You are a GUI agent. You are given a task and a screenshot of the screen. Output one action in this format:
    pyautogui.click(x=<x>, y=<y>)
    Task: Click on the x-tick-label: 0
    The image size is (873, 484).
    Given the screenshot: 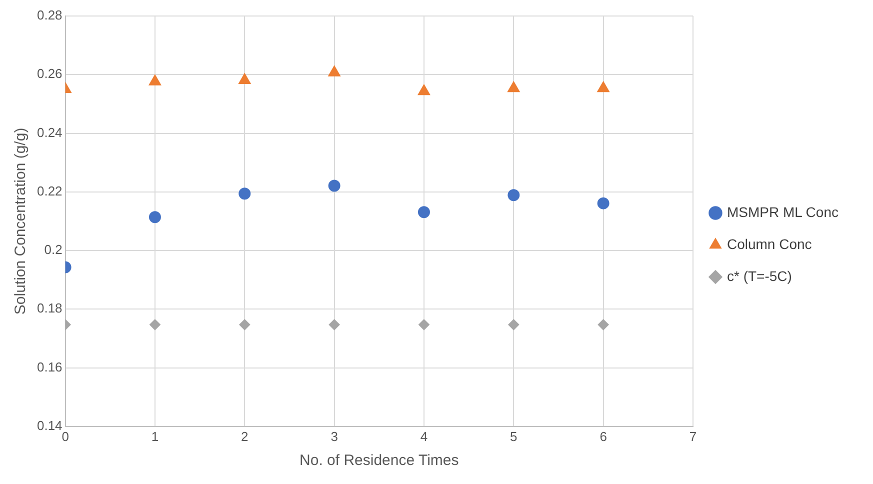 What is the action you would take?
    pyautogui.click(x=65, y=436)
    